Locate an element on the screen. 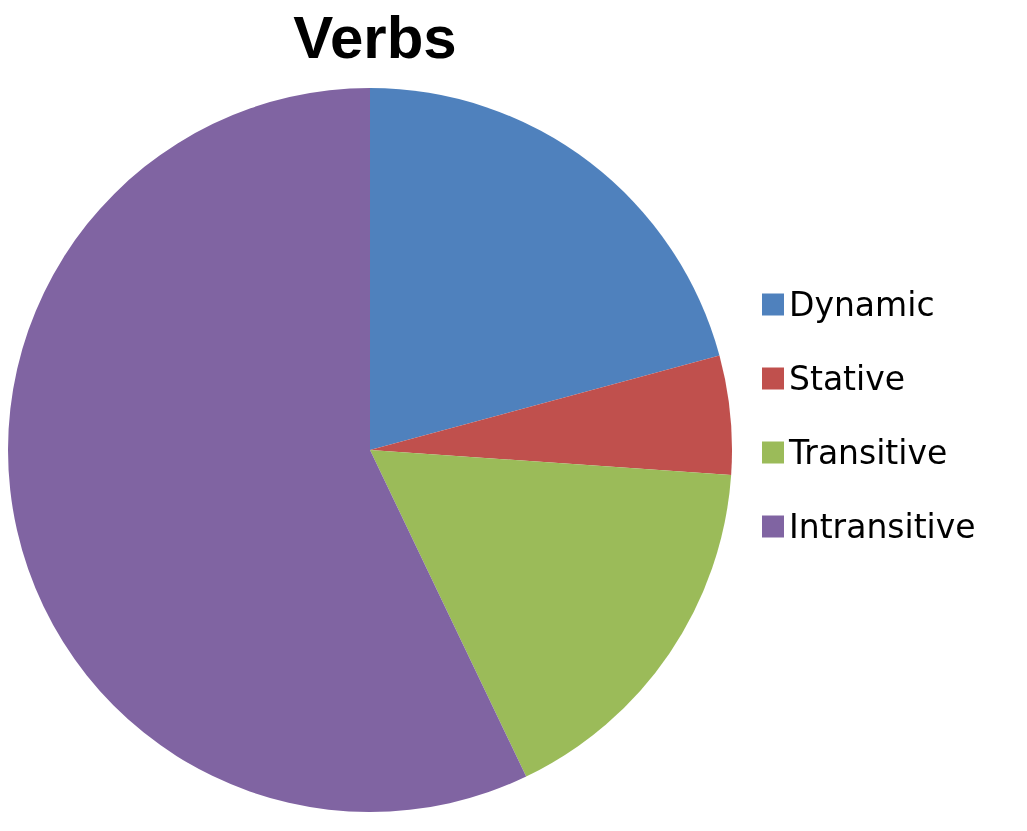 This screenshot has height=831, width=1027. legend-label: Stative is located at coordinates (847, 378).